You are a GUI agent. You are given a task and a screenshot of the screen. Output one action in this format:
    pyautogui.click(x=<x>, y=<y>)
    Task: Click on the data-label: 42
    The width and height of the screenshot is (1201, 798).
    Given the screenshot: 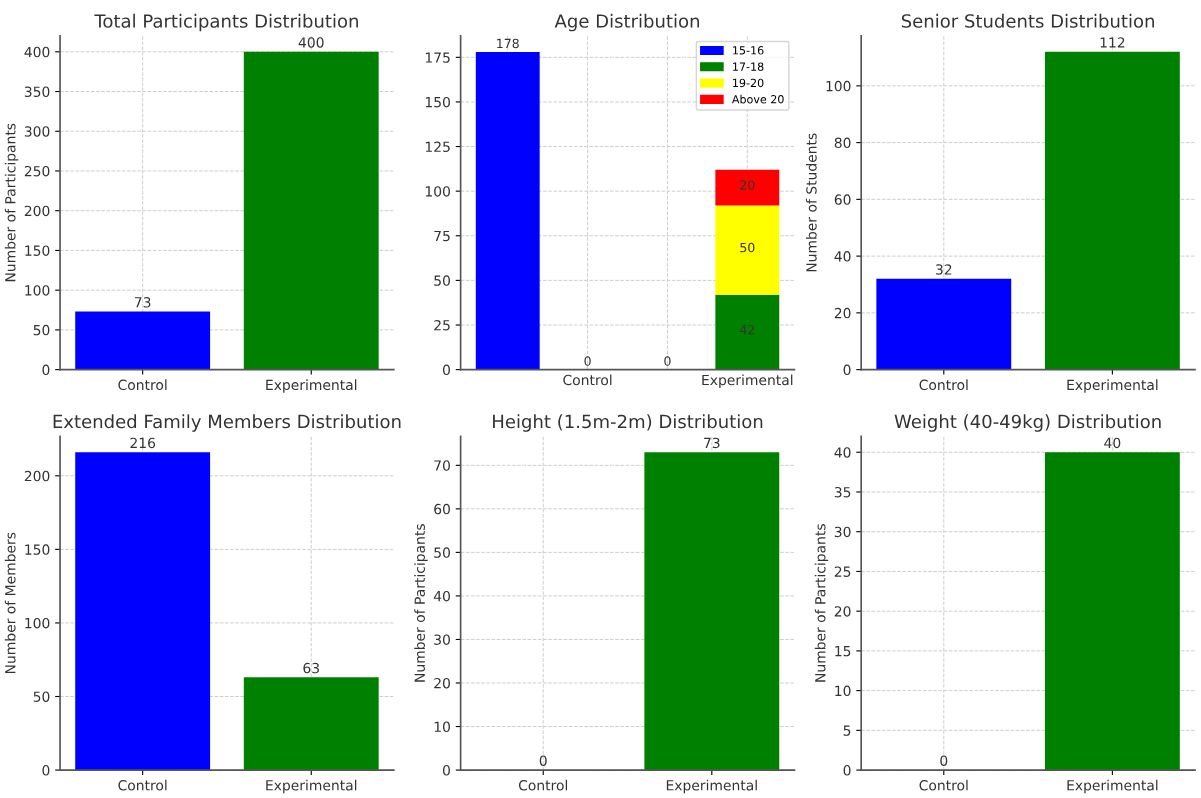 What is the action you would take?
    pyautogui.click(x=747, y=329)
    